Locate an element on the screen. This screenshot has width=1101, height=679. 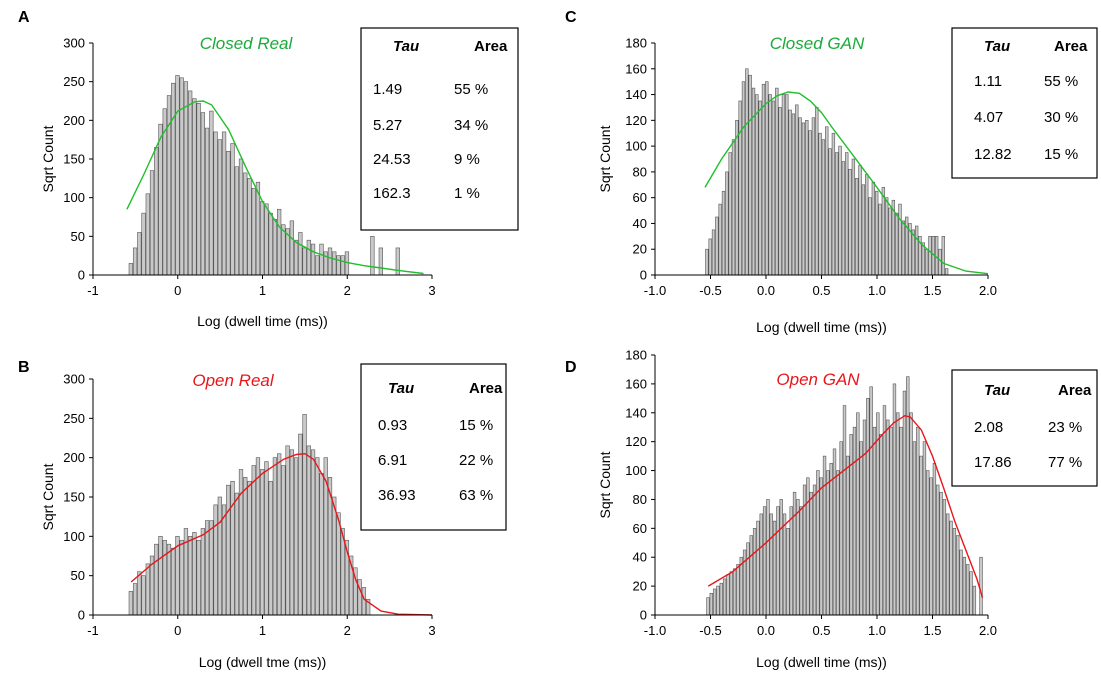
histogram-bars is located at coordinates (249, 515).